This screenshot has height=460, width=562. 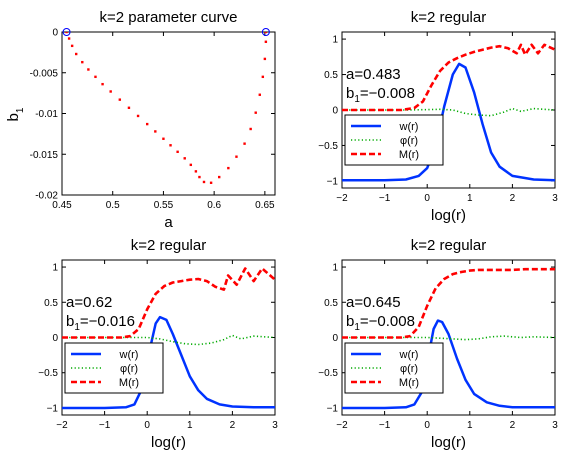 I want to click on y-tick-label: -0.02, so click(x=46, y=196).